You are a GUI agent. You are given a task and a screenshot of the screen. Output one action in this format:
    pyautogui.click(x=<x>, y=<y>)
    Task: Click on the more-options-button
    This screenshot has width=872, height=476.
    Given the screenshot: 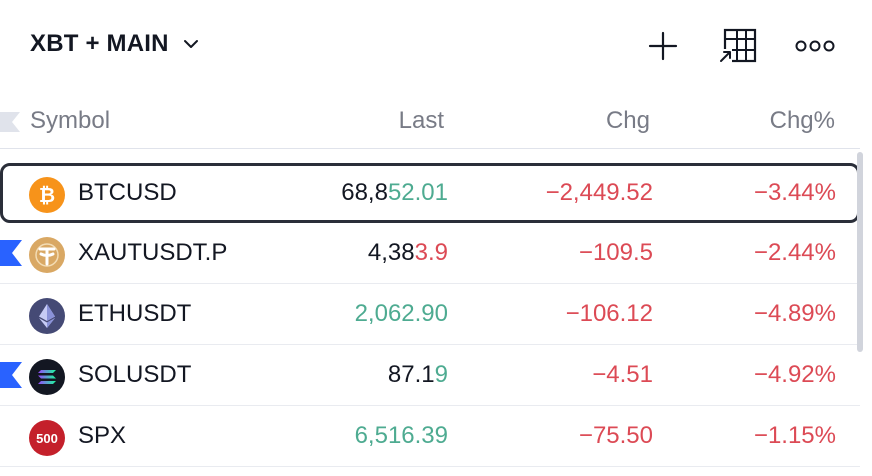 What is the action you would take?
    pyautogui.click(x=815, y=46)
    